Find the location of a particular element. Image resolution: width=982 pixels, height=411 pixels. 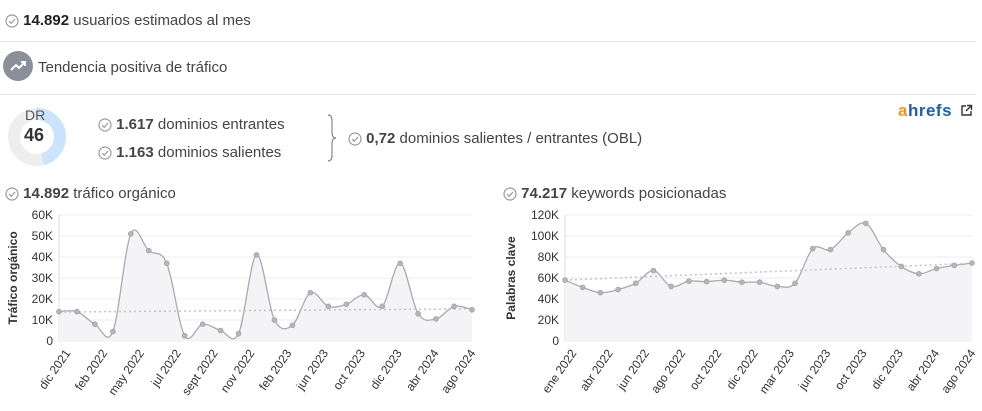

y-tick-label: 60K is located at coordinates (548, 278).